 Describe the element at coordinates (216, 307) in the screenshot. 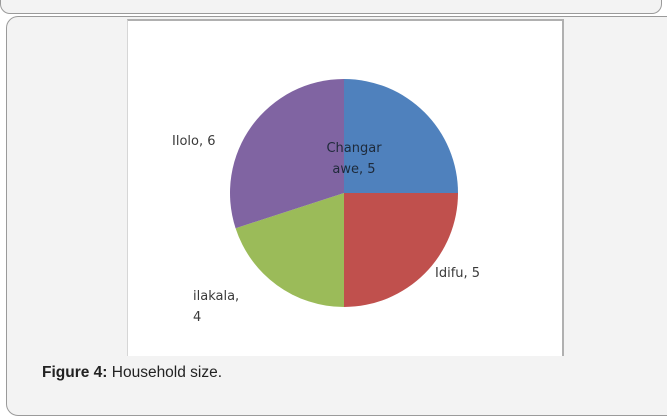

I see `slice-label-2: ilakala, 4` at that location.